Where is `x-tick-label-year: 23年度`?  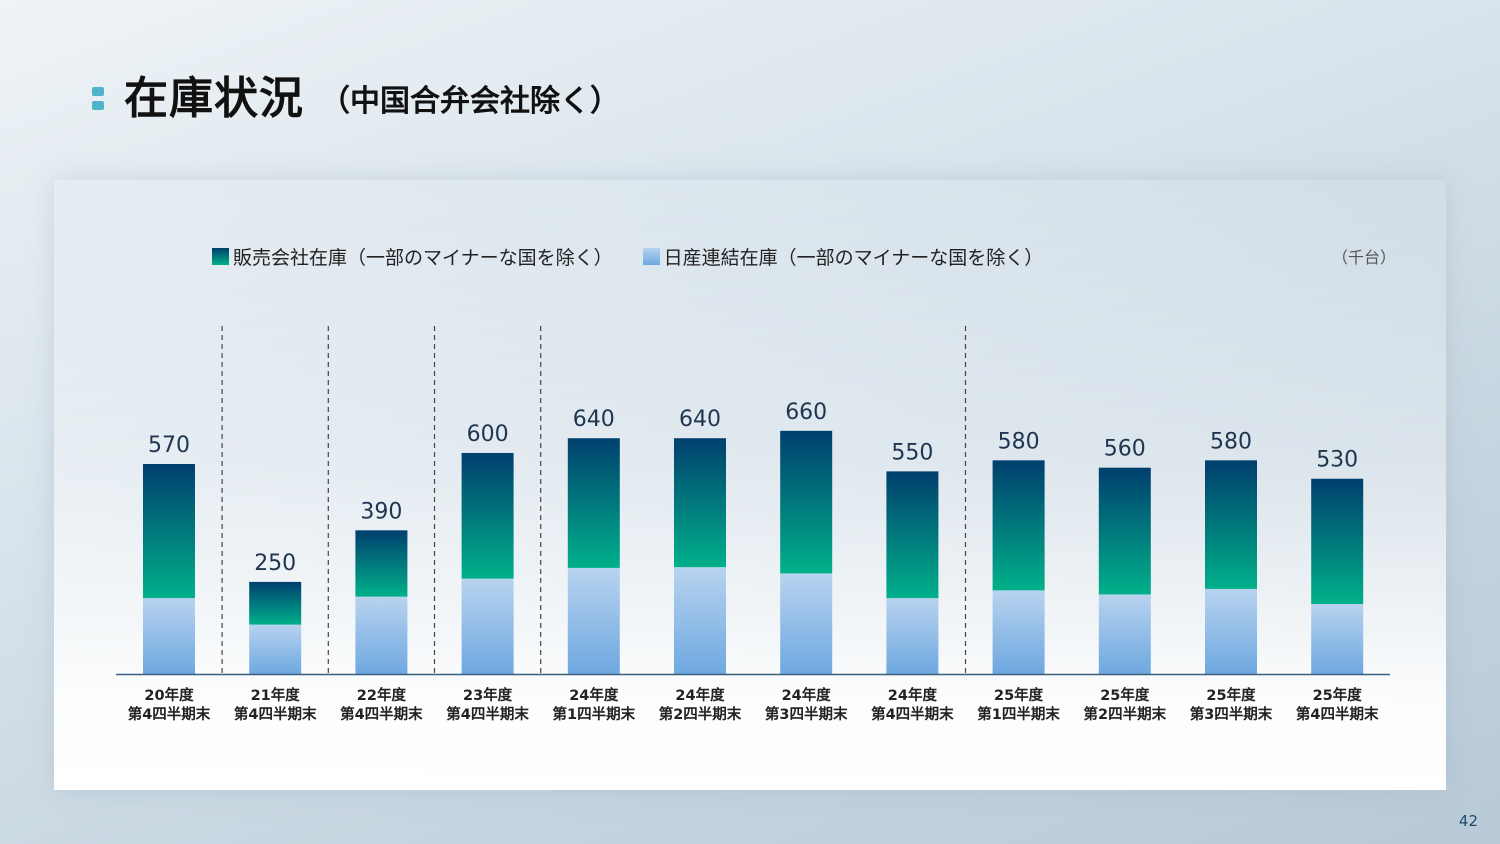 x-tick-label-year: 23年度 is located at coordinates (488, 695).